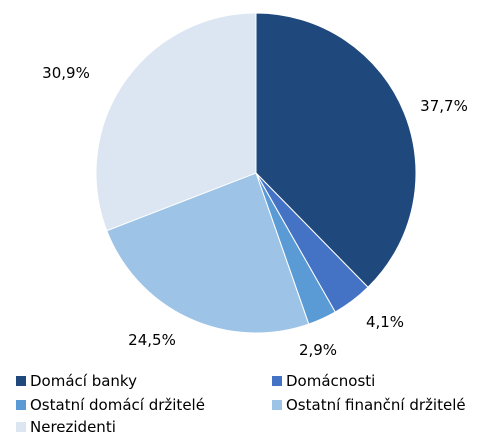  I want to click on legend-item-nerezidenti: Nerezidenti, so click(66, 427).